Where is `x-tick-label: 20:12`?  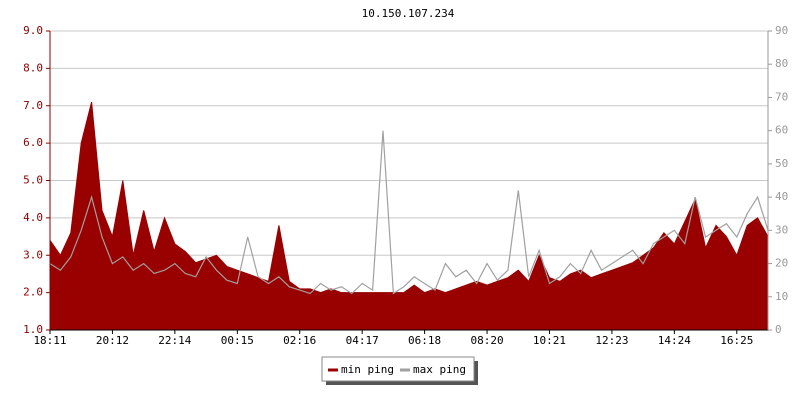
x-tick-label: 20:12 is located at coordinates (112, 340).